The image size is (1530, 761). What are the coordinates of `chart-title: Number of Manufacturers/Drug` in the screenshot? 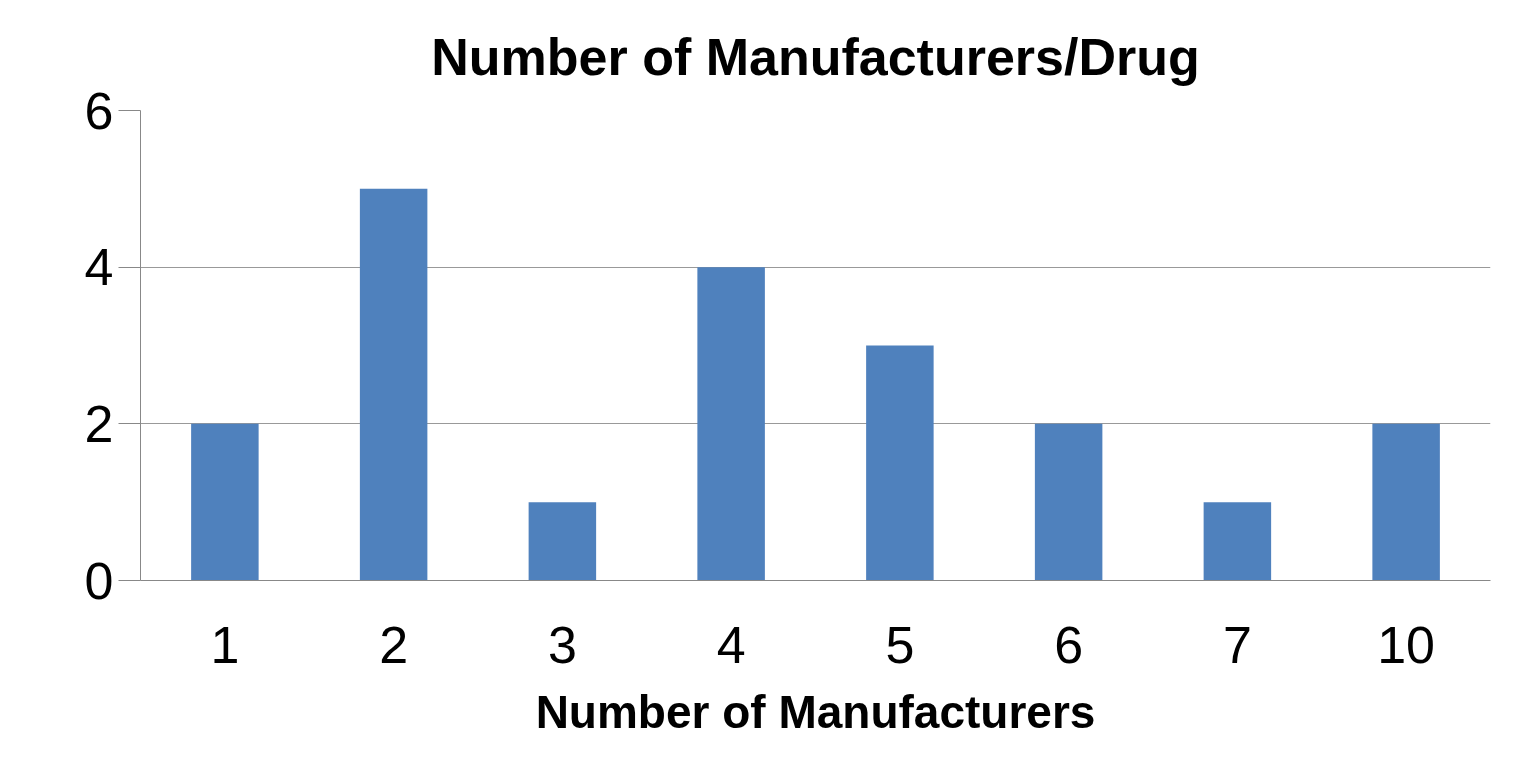 It's located at (815, 56).